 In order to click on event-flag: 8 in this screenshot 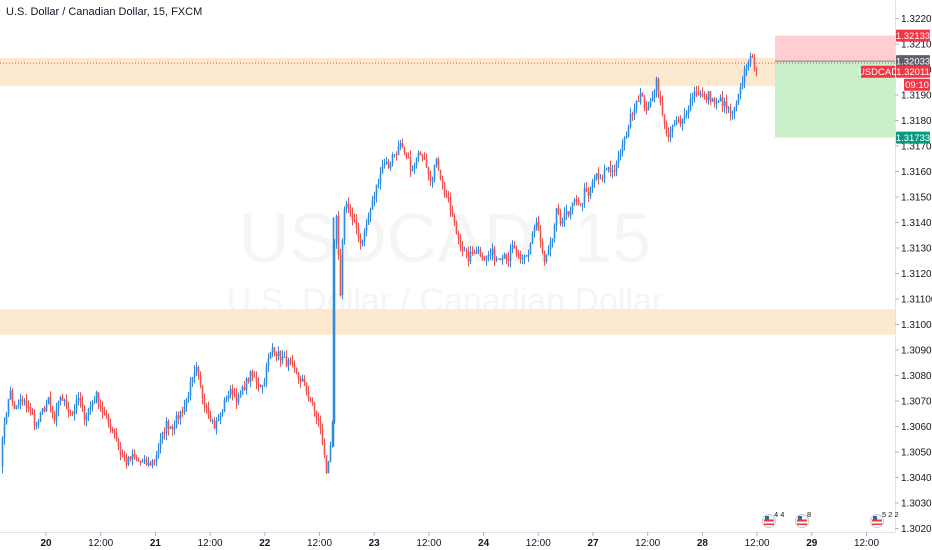, I will do `click(803, 519)`.